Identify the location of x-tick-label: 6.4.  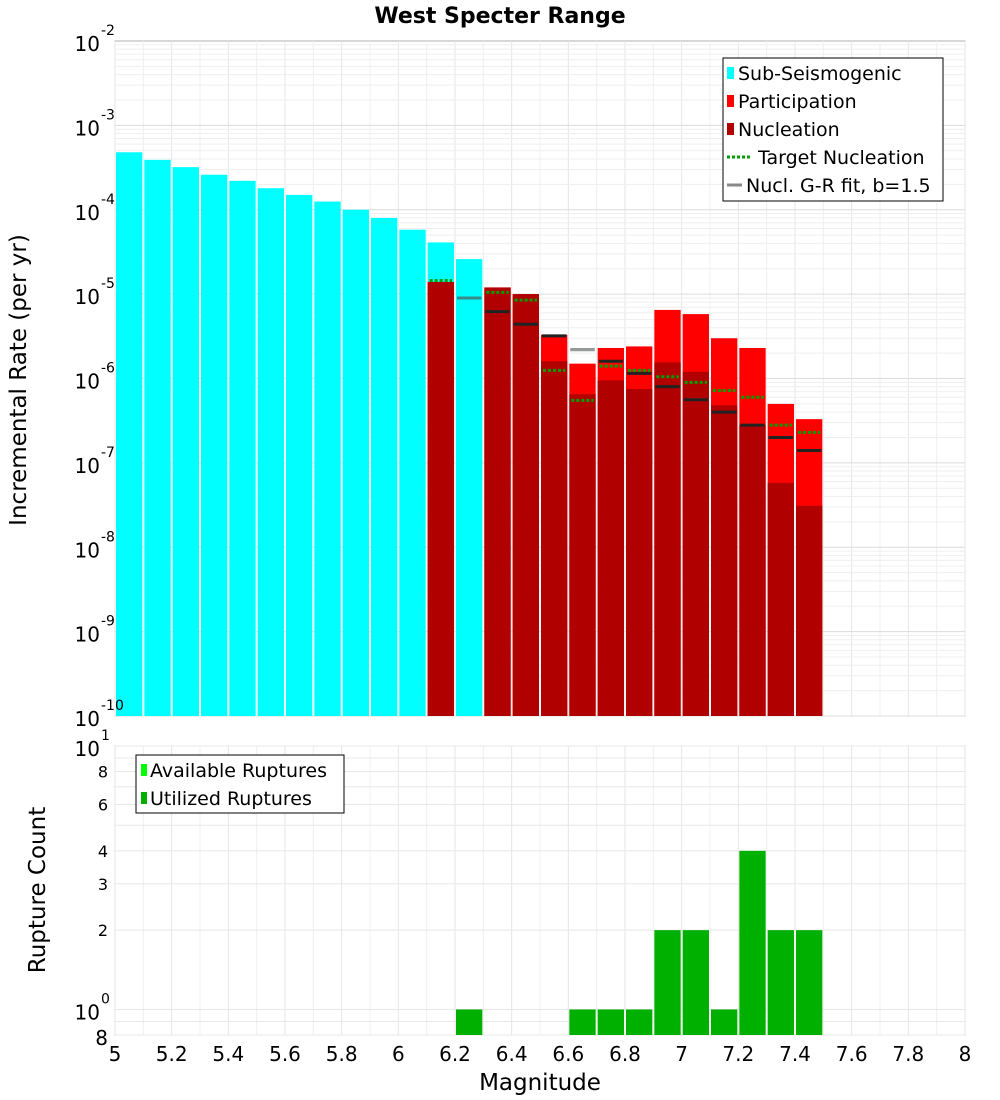
(512, 1054).